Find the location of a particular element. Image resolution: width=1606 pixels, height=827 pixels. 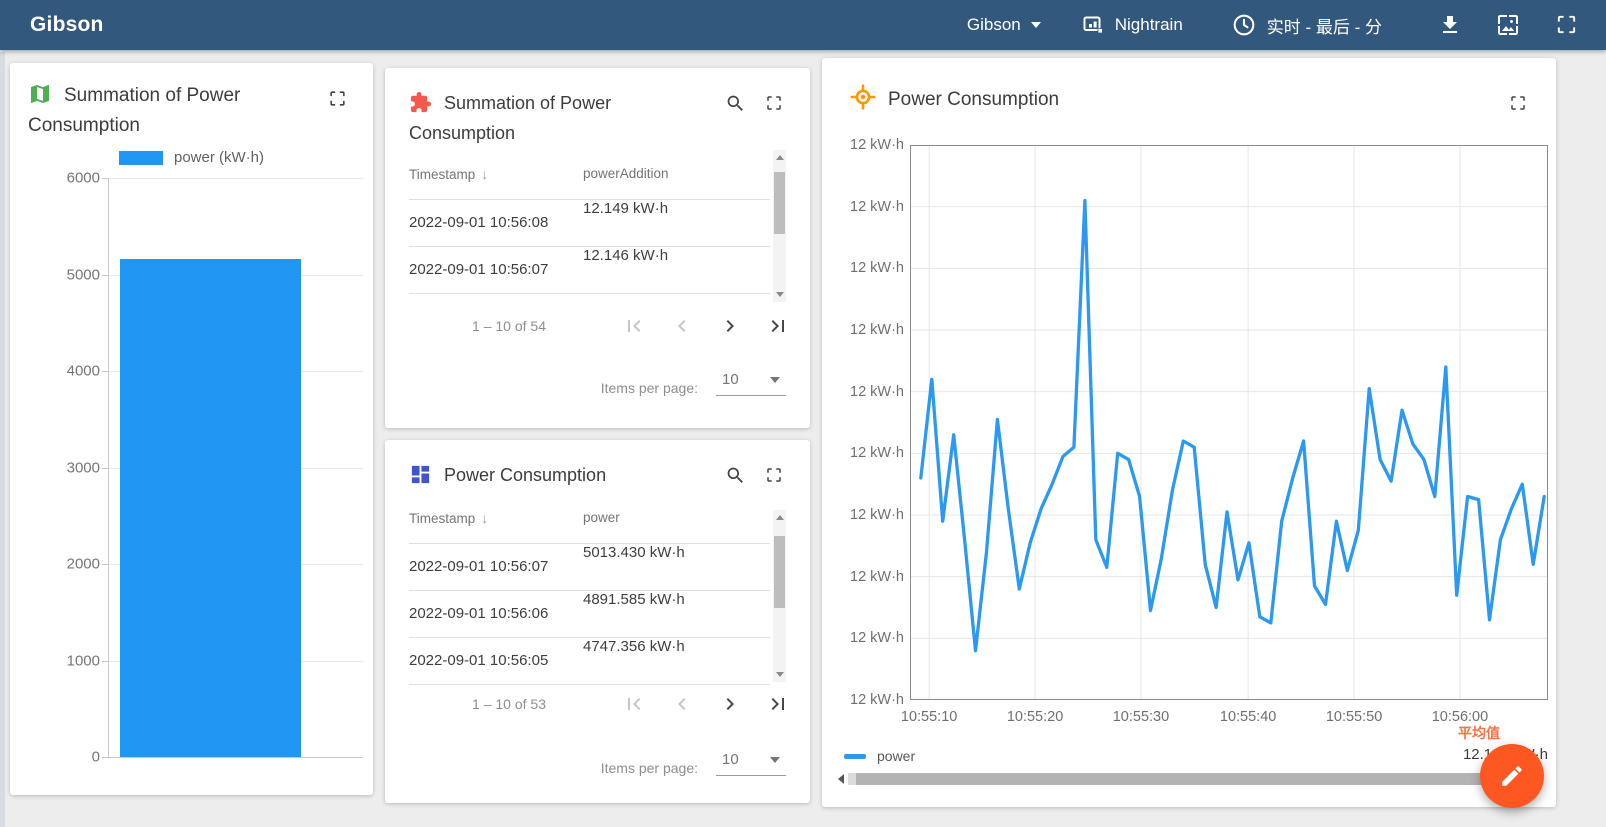

time-filter-label: 实时 - 最后 - 分 is located at coordinates (1324, 27).